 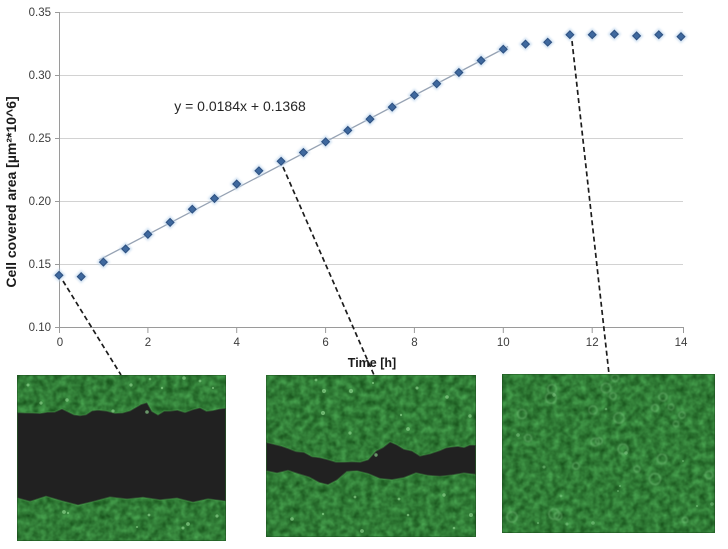 I want to click on svg-text: 0.10, so click(x=40, y=328).